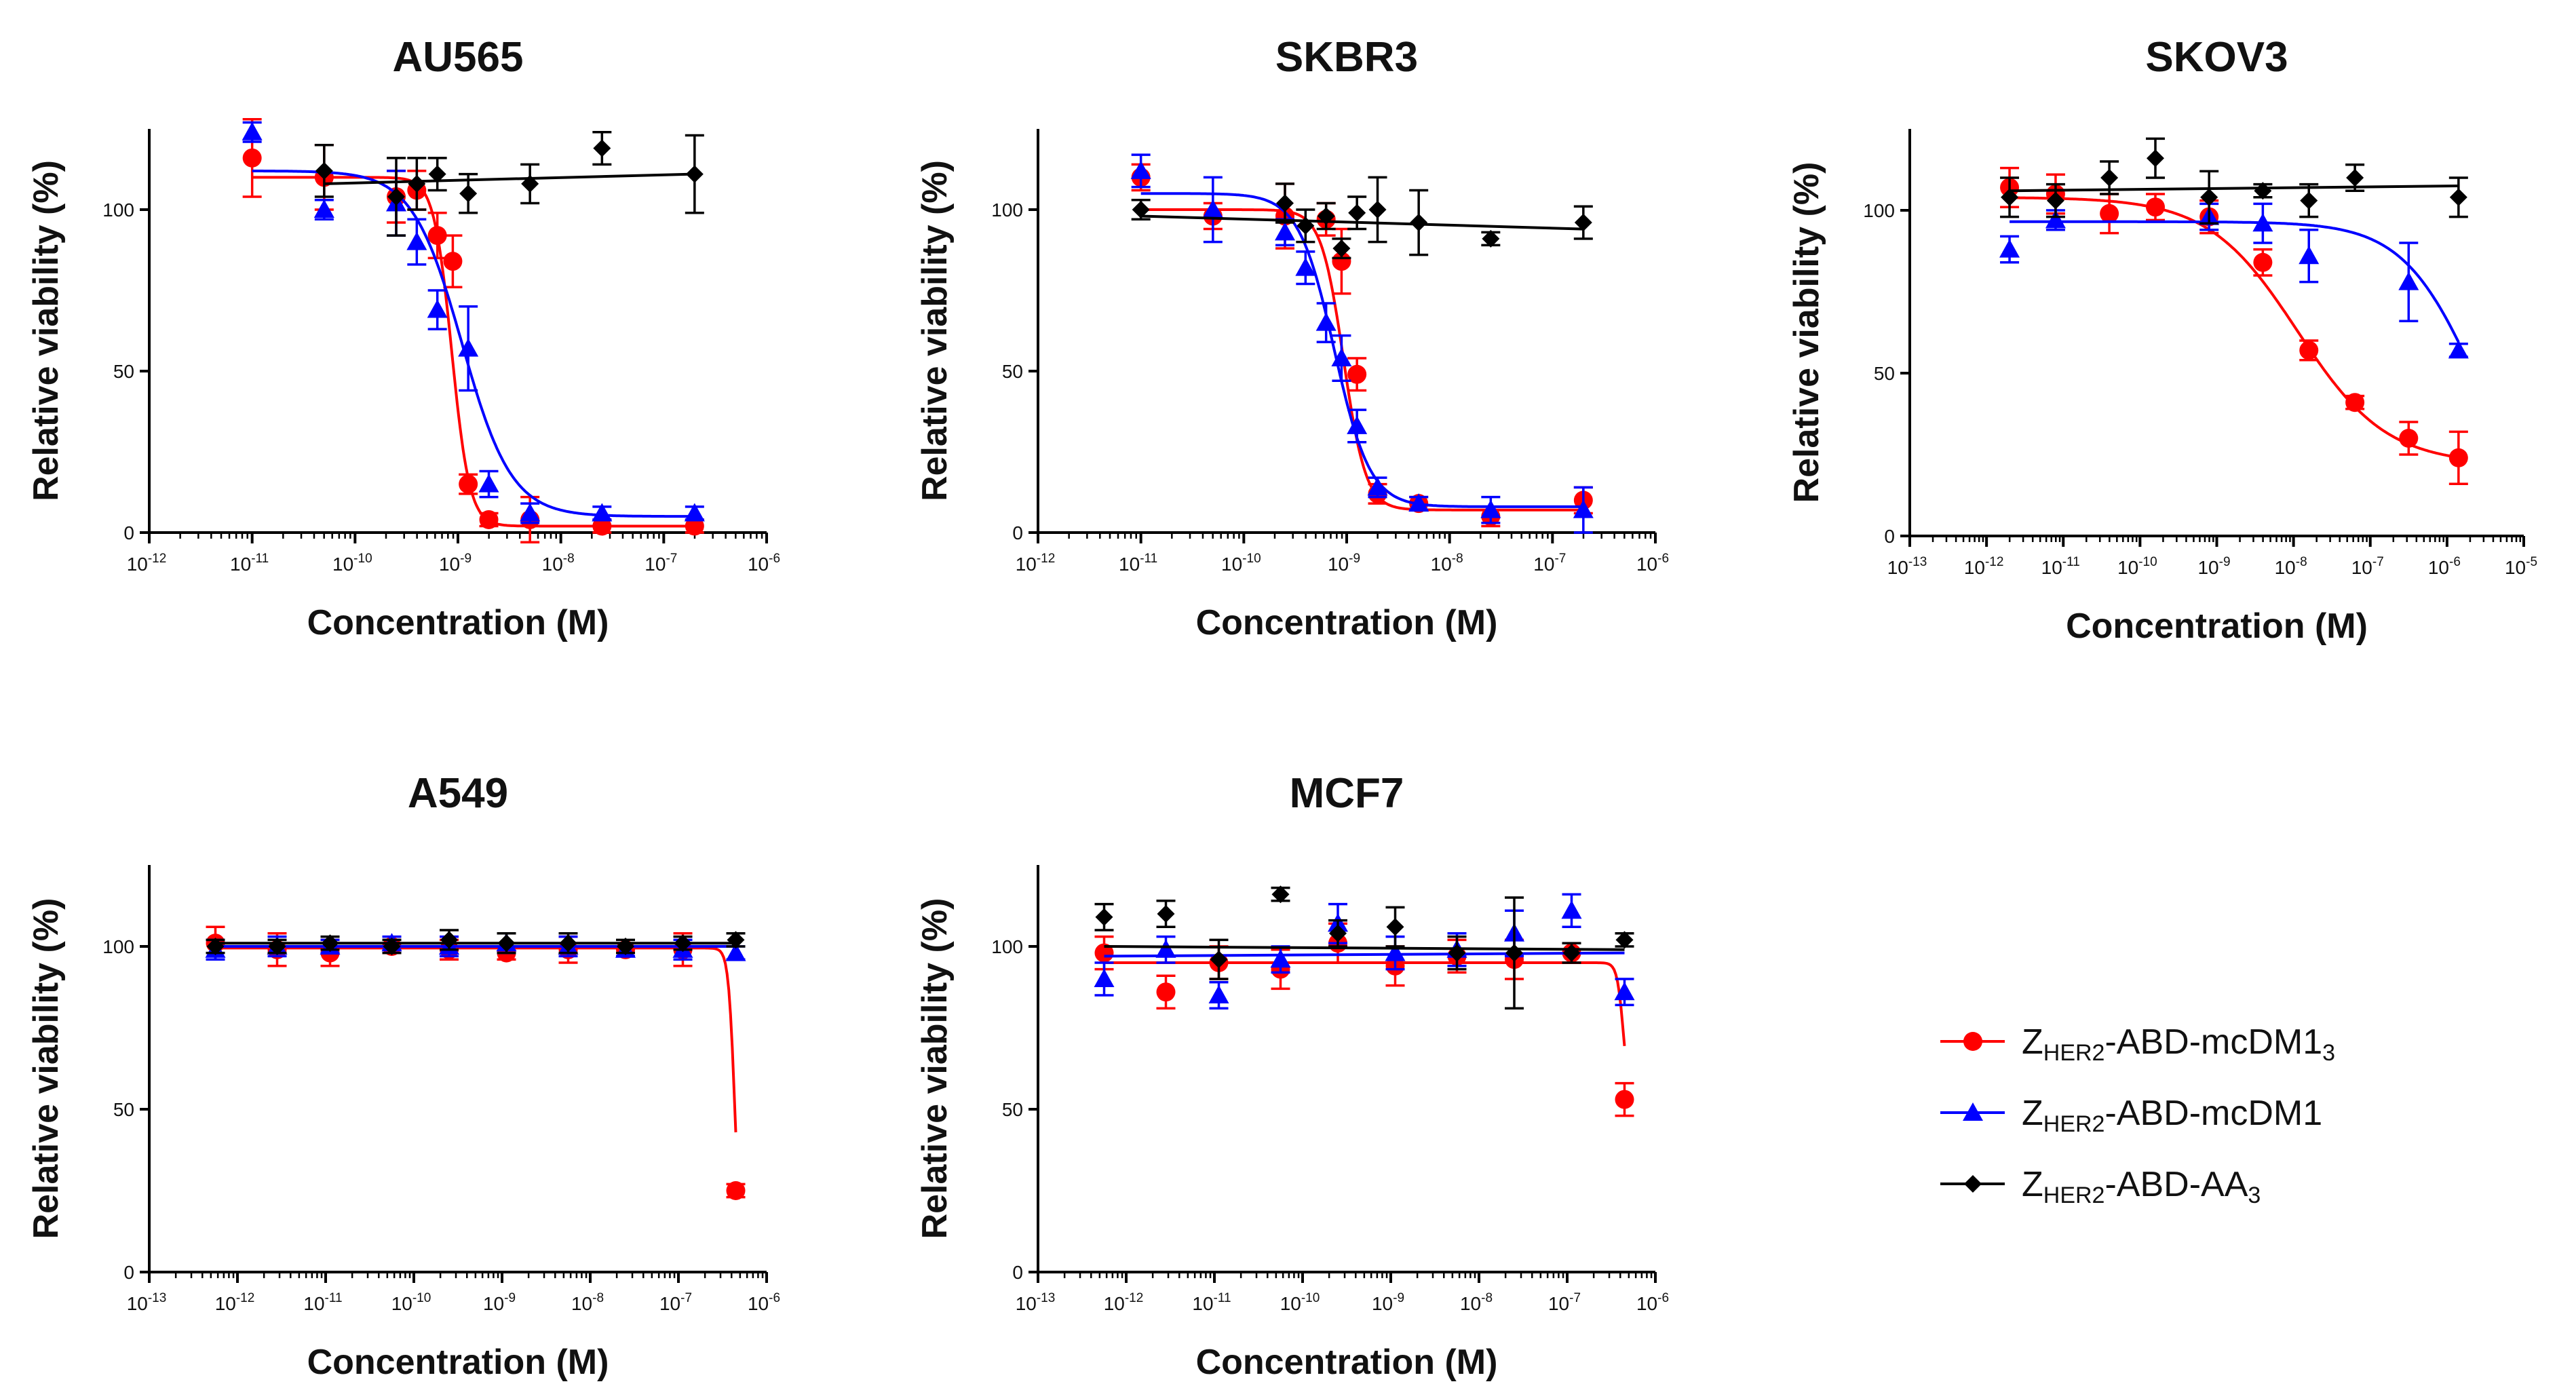 This screenshot has height=1384, width=2576. What do you see at coordinates (1879, 210) in the screenshot?
I see `y-tick-label: 100` at bounding box center [1879, 210].